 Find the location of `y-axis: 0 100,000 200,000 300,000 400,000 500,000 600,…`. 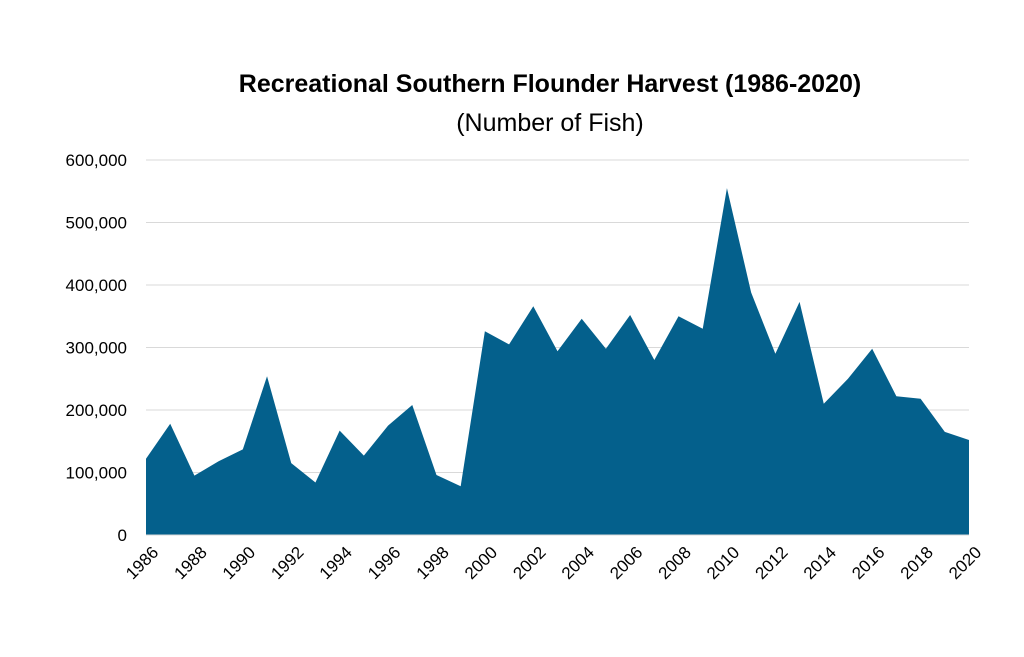

y-axis: 0 100,000 200,000 300,000 400,000 500,000 600,… is located at coordinates (96, 348).